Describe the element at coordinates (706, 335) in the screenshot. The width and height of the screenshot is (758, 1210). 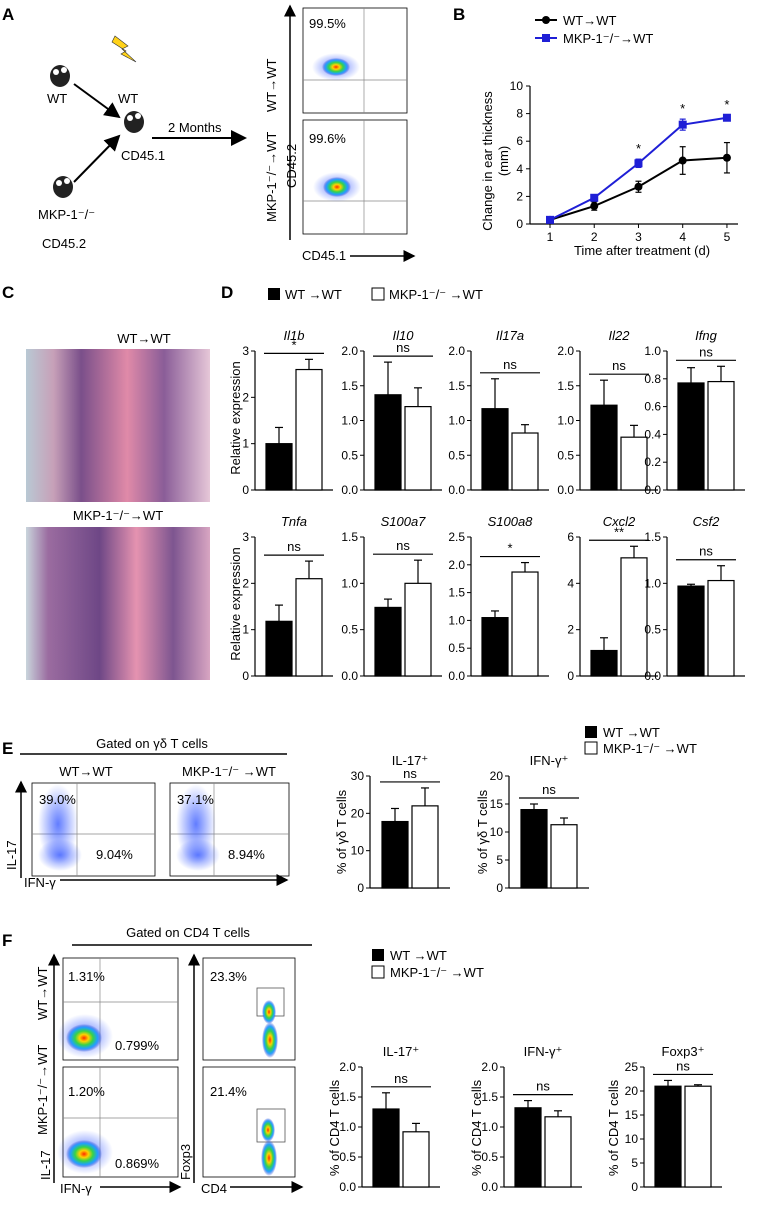
I see `plot-title: Ifng` at that location.